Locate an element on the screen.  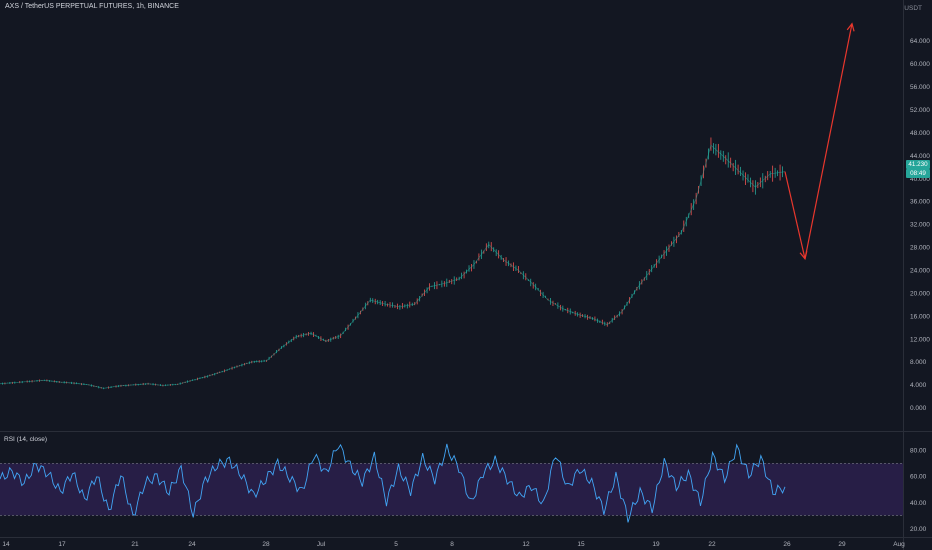
rsi-tick-label: 20.00 is located at coordinates (918, 529).